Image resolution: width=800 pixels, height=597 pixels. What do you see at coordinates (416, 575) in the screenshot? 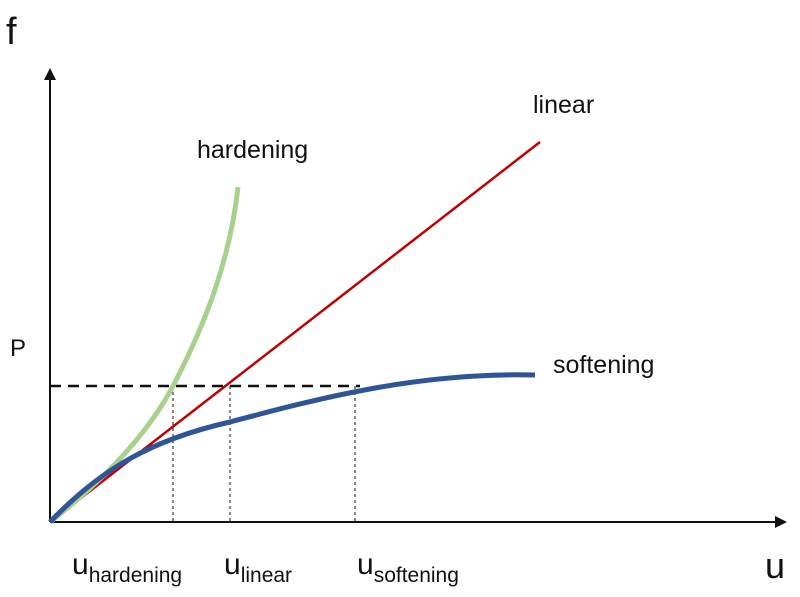
I see `subscript: softening` at bounding box center [416, 575].